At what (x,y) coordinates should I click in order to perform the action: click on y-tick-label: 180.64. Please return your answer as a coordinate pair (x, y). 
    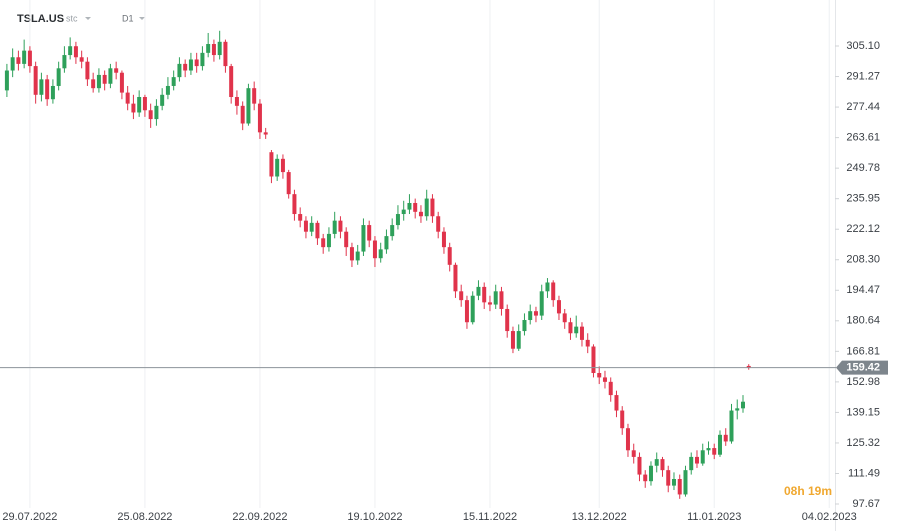
    Looking at the image, I should click on (863, 321).